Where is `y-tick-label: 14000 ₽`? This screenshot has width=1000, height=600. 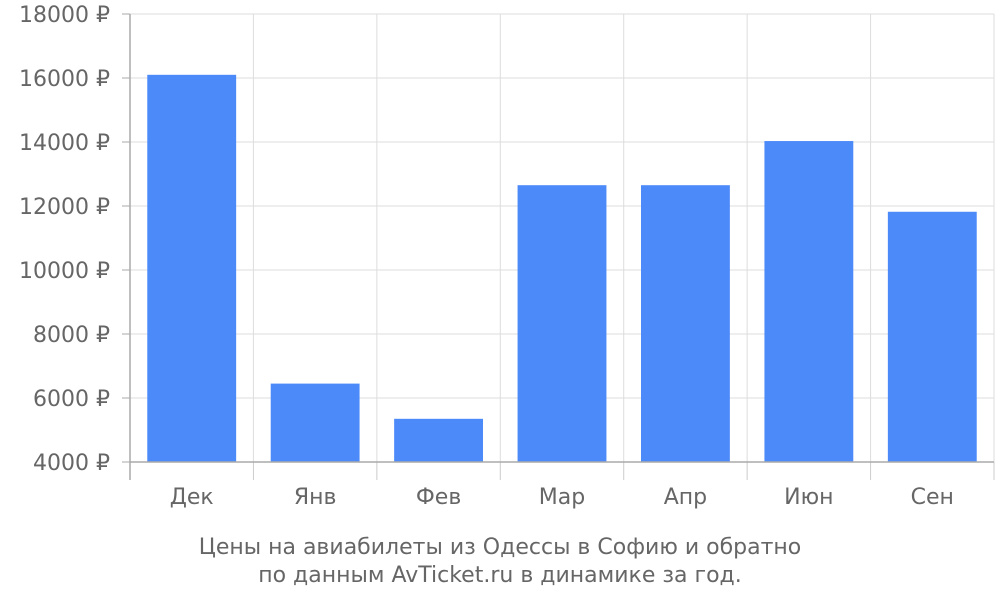 y-tick-label: 14000 ₽ is located at coordinates (64, 143).